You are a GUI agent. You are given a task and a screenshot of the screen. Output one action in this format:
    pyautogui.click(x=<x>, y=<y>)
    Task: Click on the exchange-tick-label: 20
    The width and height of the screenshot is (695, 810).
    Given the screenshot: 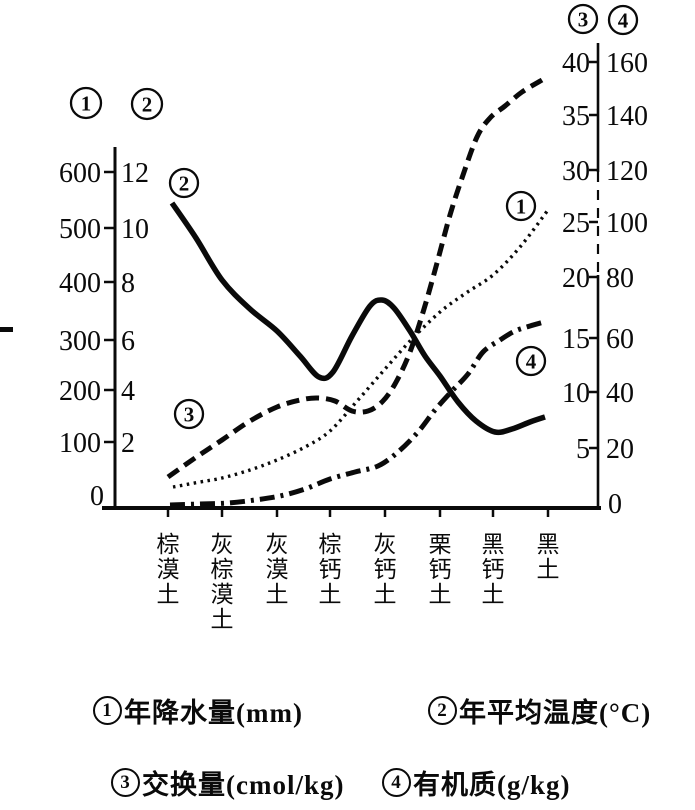 What is the action you would take?
    pyautogui.click(x=576, y=278)
    